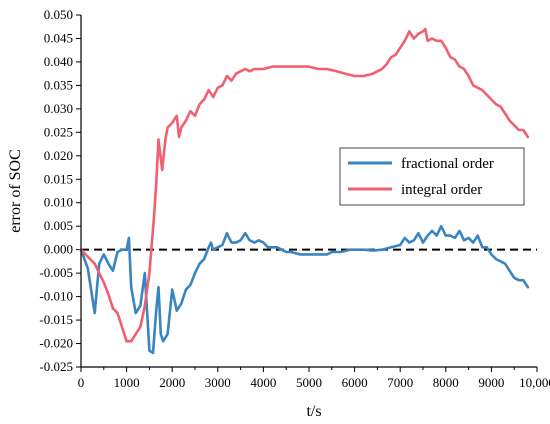 The image size is (550, 424). Describe the element at coordinates (400, 382) in the screenshot. I see `x-tick-label: 7000` at that location.